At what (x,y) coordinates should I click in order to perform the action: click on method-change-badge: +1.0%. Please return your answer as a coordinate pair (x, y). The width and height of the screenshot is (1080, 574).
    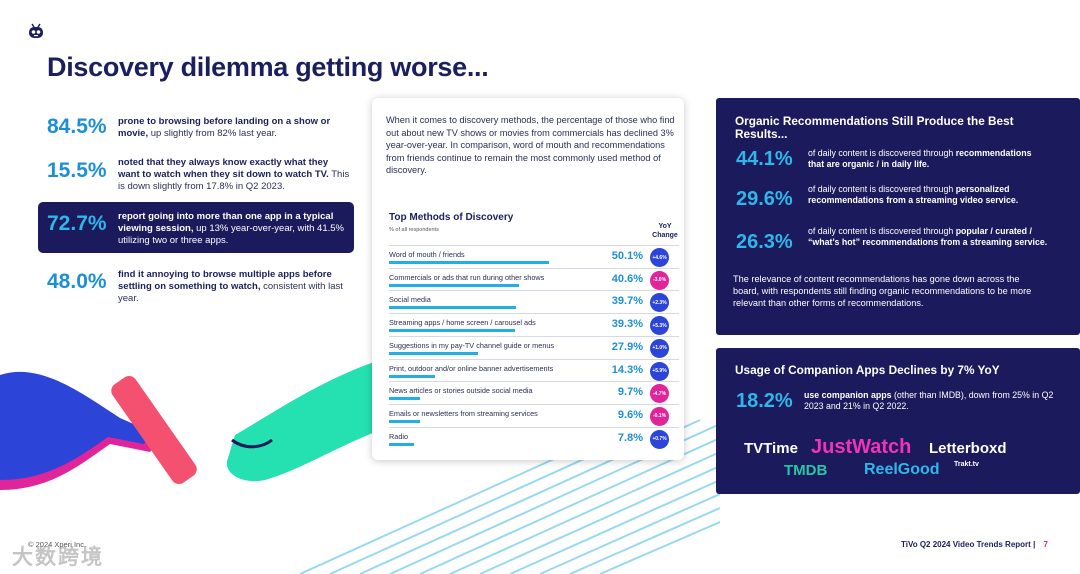
    Looking at the image, I should click on (659, 348).